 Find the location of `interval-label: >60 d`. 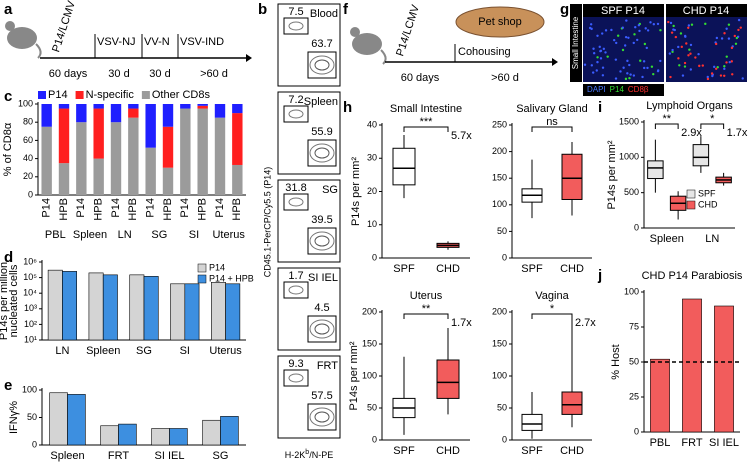

interval-label: >60 d is located at coordinates (505, 78).